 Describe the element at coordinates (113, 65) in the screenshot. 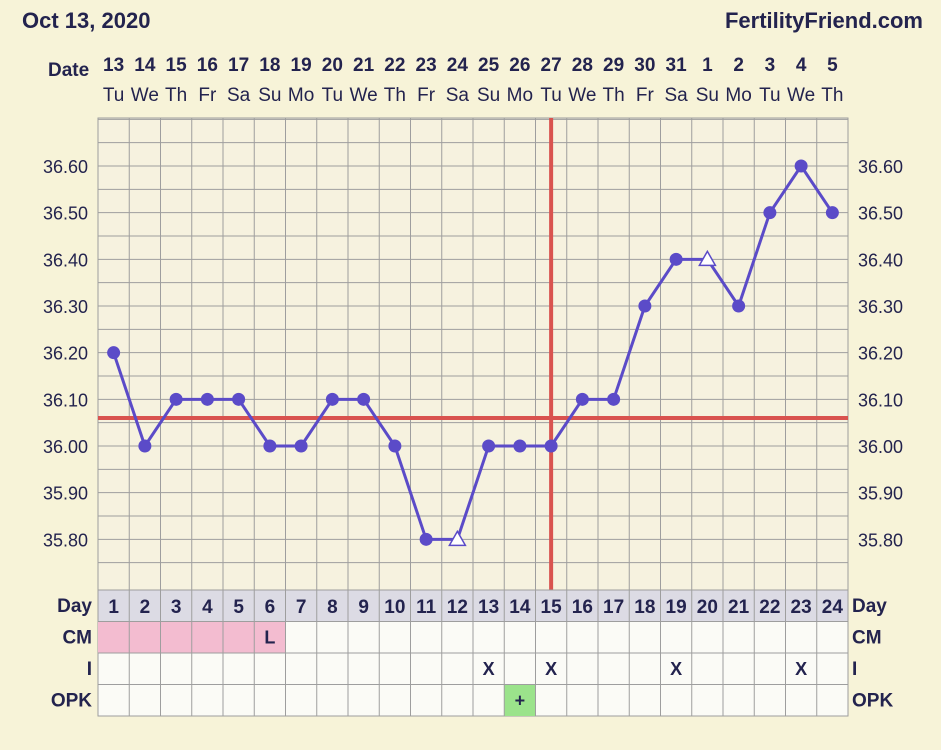

I see `date-label: 13` at that location.